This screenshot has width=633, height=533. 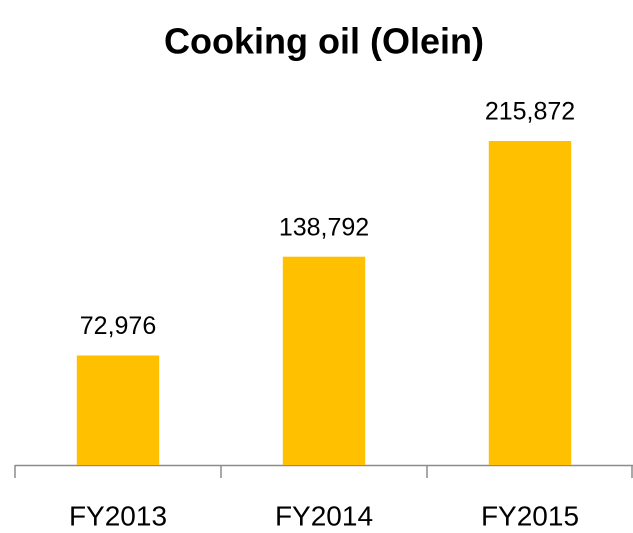 What do you see at coordinates (324, 41) in the screenshot?
I see `chart-title: Cooking oil (Olein)` at bounding box center [324, 41].